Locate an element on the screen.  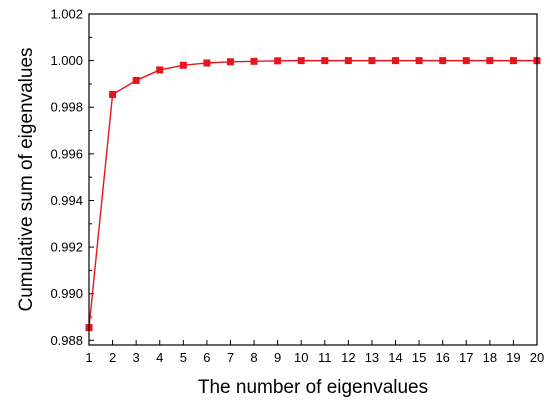
x-tick-label: 11 is located at coordinates (325, 357).